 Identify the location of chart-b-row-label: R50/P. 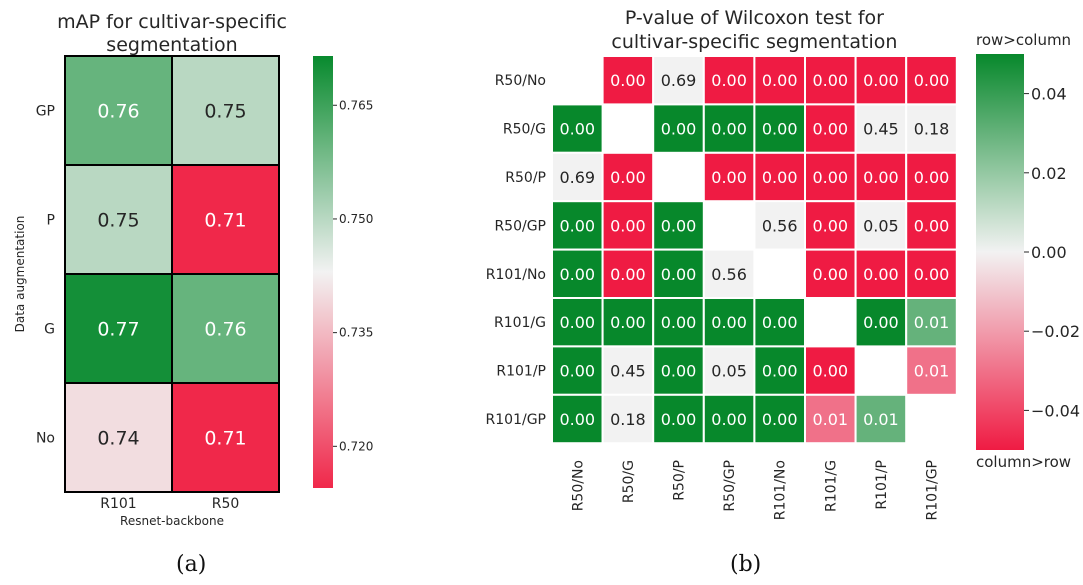
(525, 178).